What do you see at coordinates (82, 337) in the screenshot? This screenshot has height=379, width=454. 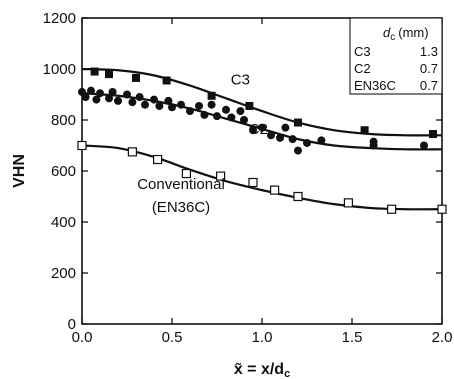 I see `x-tick-label: 0.0` at bounding box center [82, 337].